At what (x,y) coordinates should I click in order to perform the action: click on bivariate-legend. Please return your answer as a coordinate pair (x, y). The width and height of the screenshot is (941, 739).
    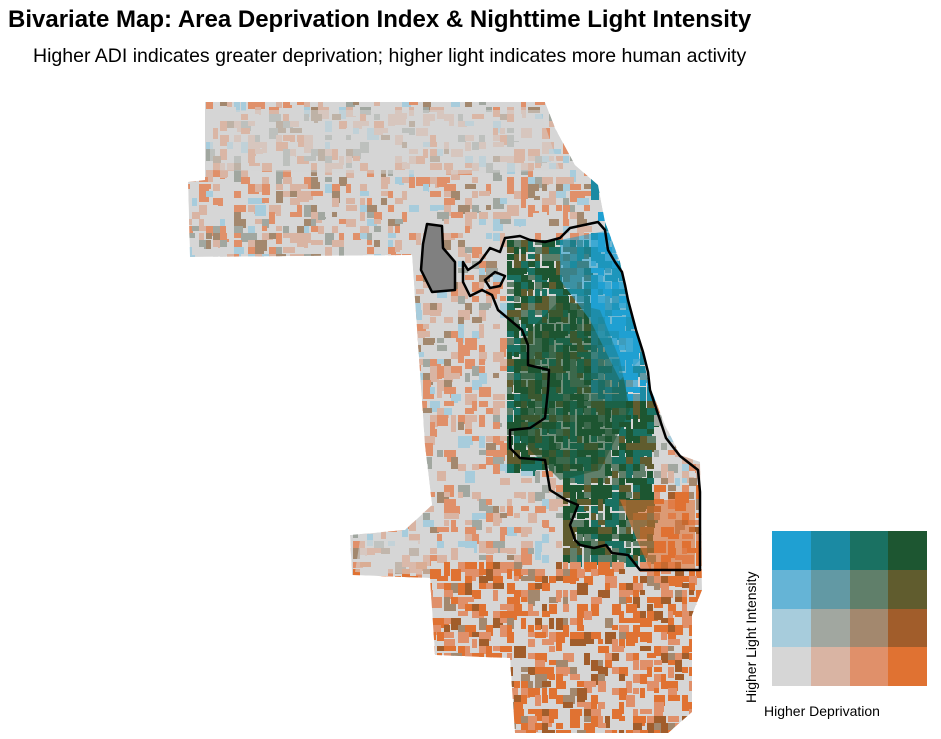
    Looking at the image, I should click on (849, 608).